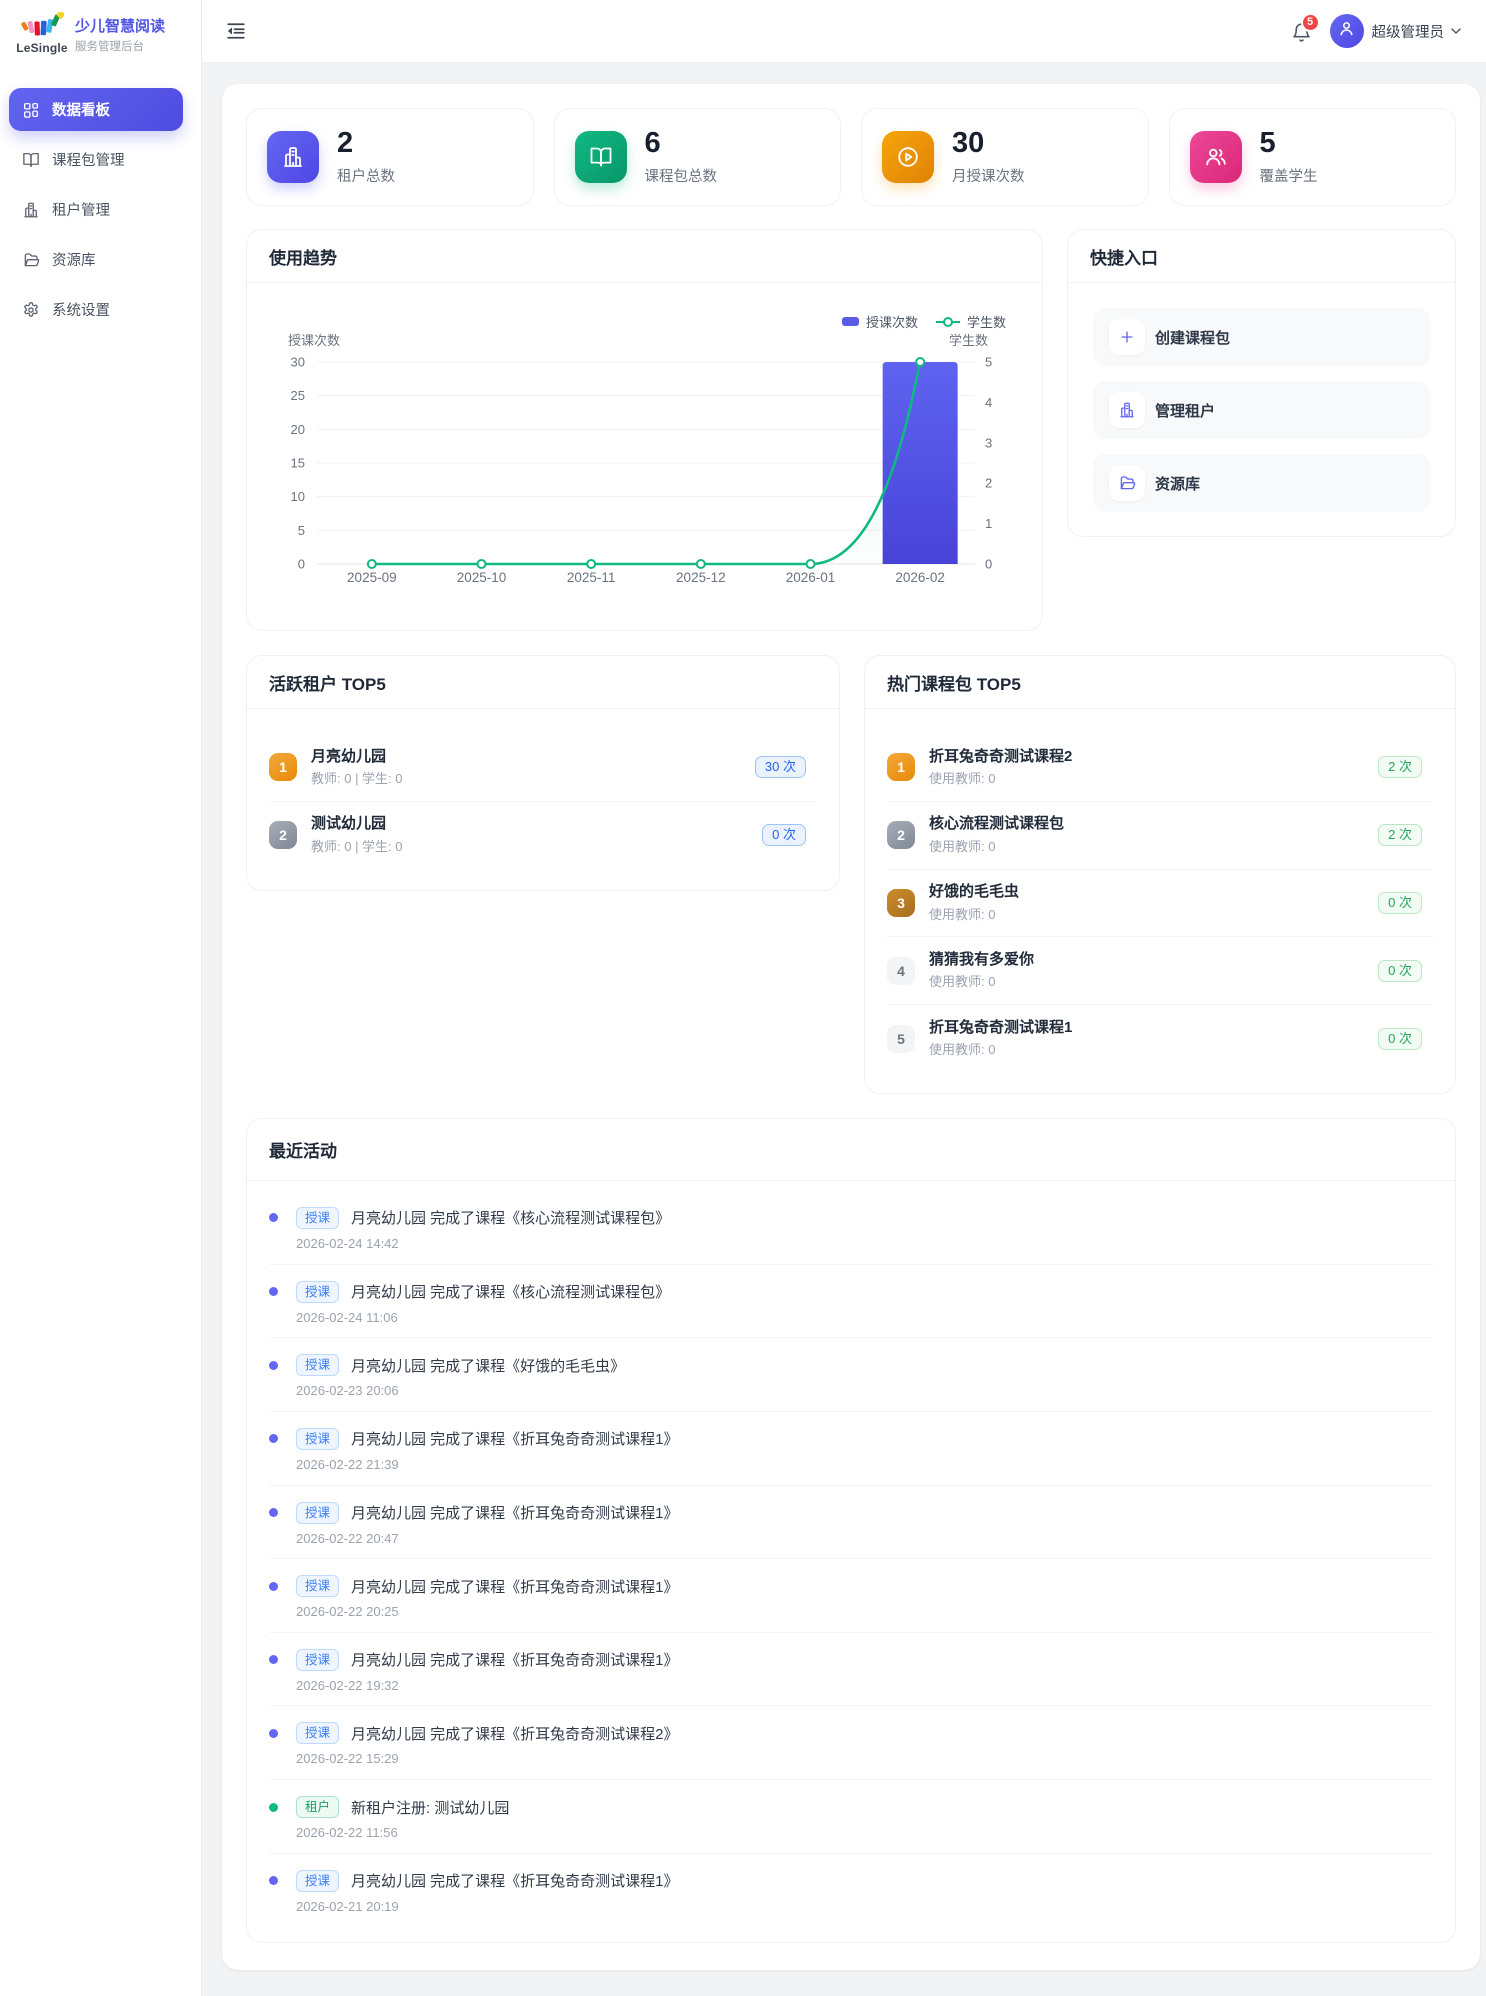 Image resolution: width=1486 pixels, height=1996 pixels. Describe the element at coordinates (908, 157) in the screenshot. I see `play-circle-icon` at that location.